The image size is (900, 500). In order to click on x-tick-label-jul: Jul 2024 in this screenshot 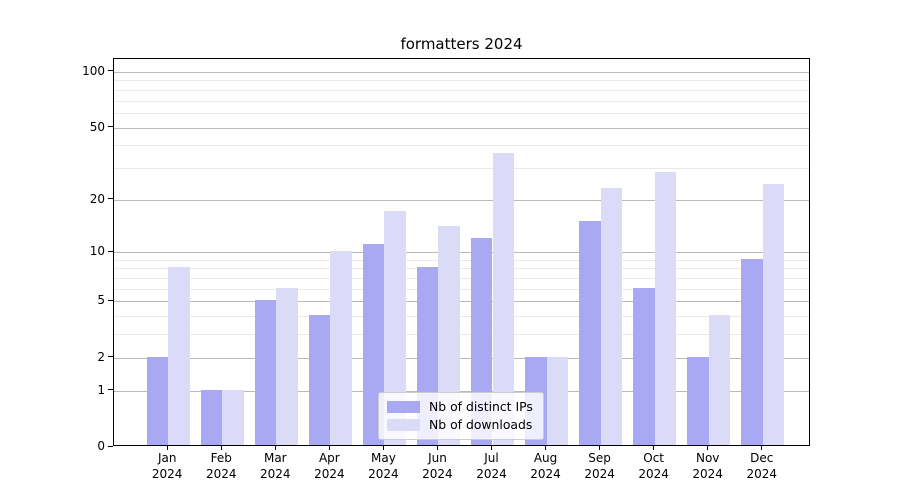, I will do `click(491, 466)`.